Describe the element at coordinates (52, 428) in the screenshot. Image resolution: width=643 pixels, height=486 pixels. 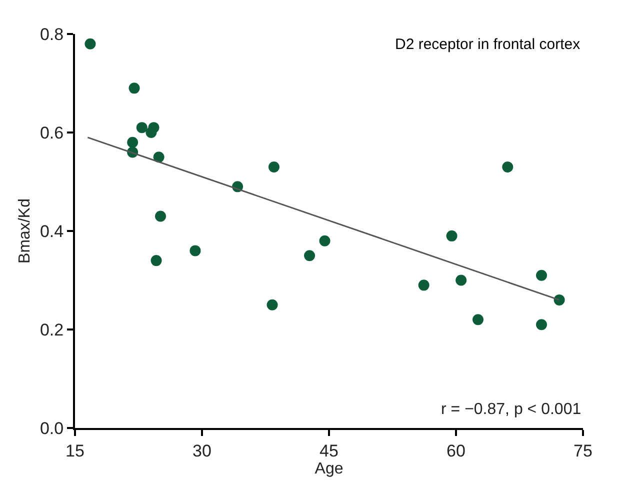
I see `y-tick-label: 0.0` at that location.